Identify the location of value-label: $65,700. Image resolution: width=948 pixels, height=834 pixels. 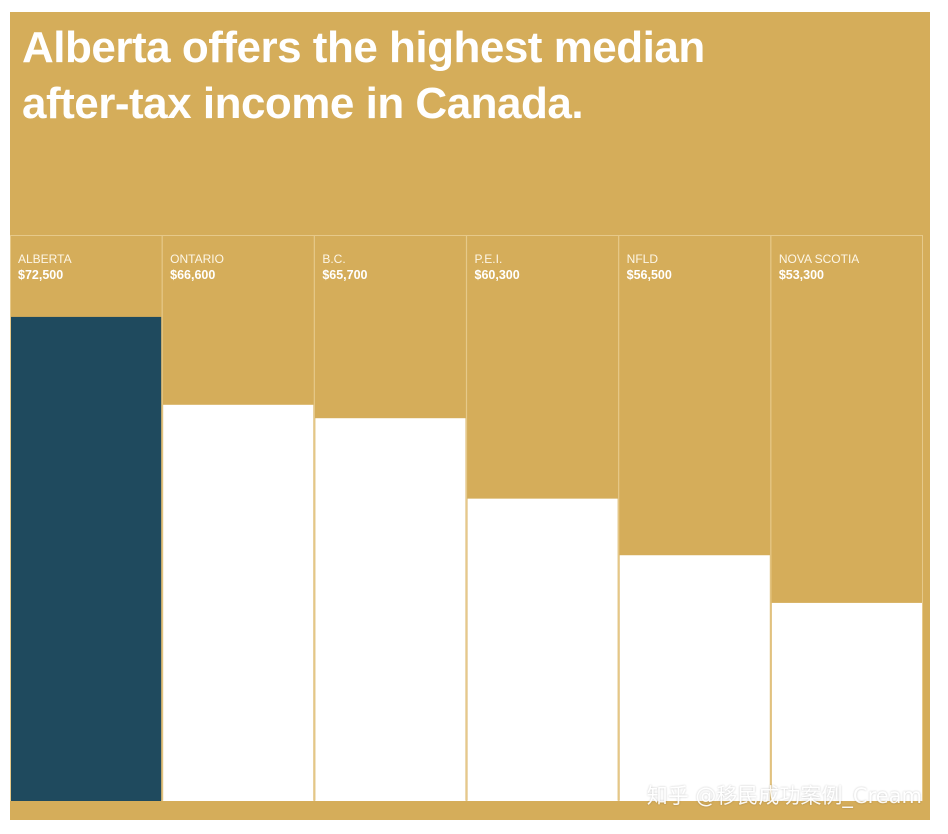
(344, 275).